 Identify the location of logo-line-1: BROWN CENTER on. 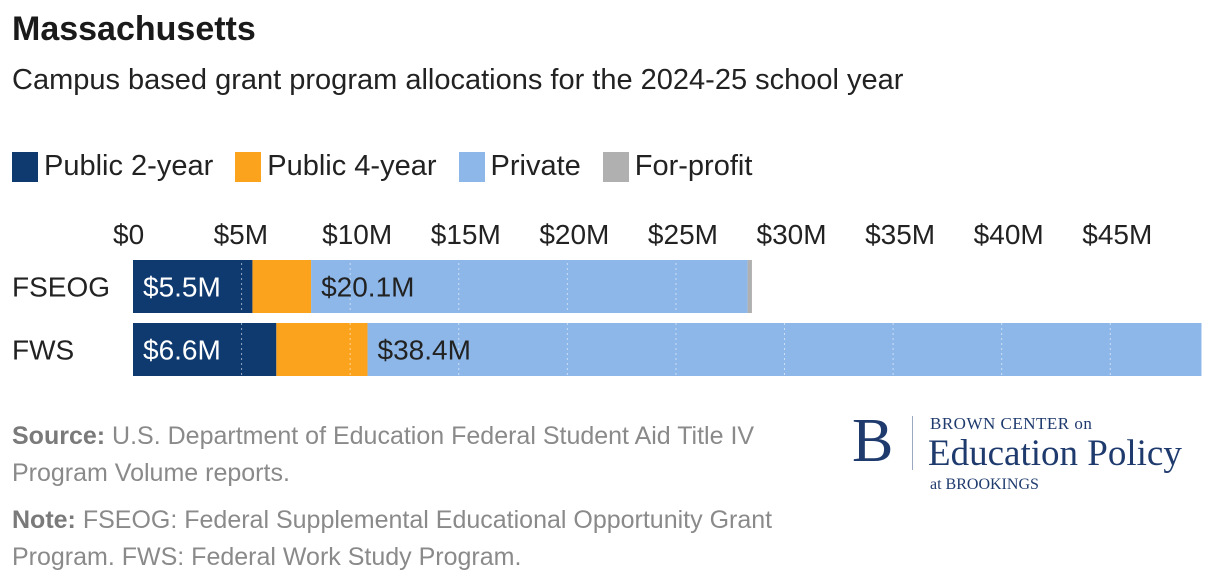
(1011, 423).